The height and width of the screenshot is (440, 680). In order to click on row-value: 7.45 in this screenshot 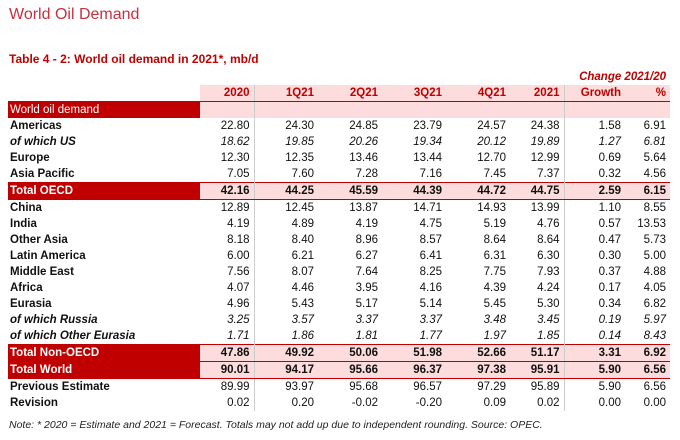, I will do `click(494, 174)`.